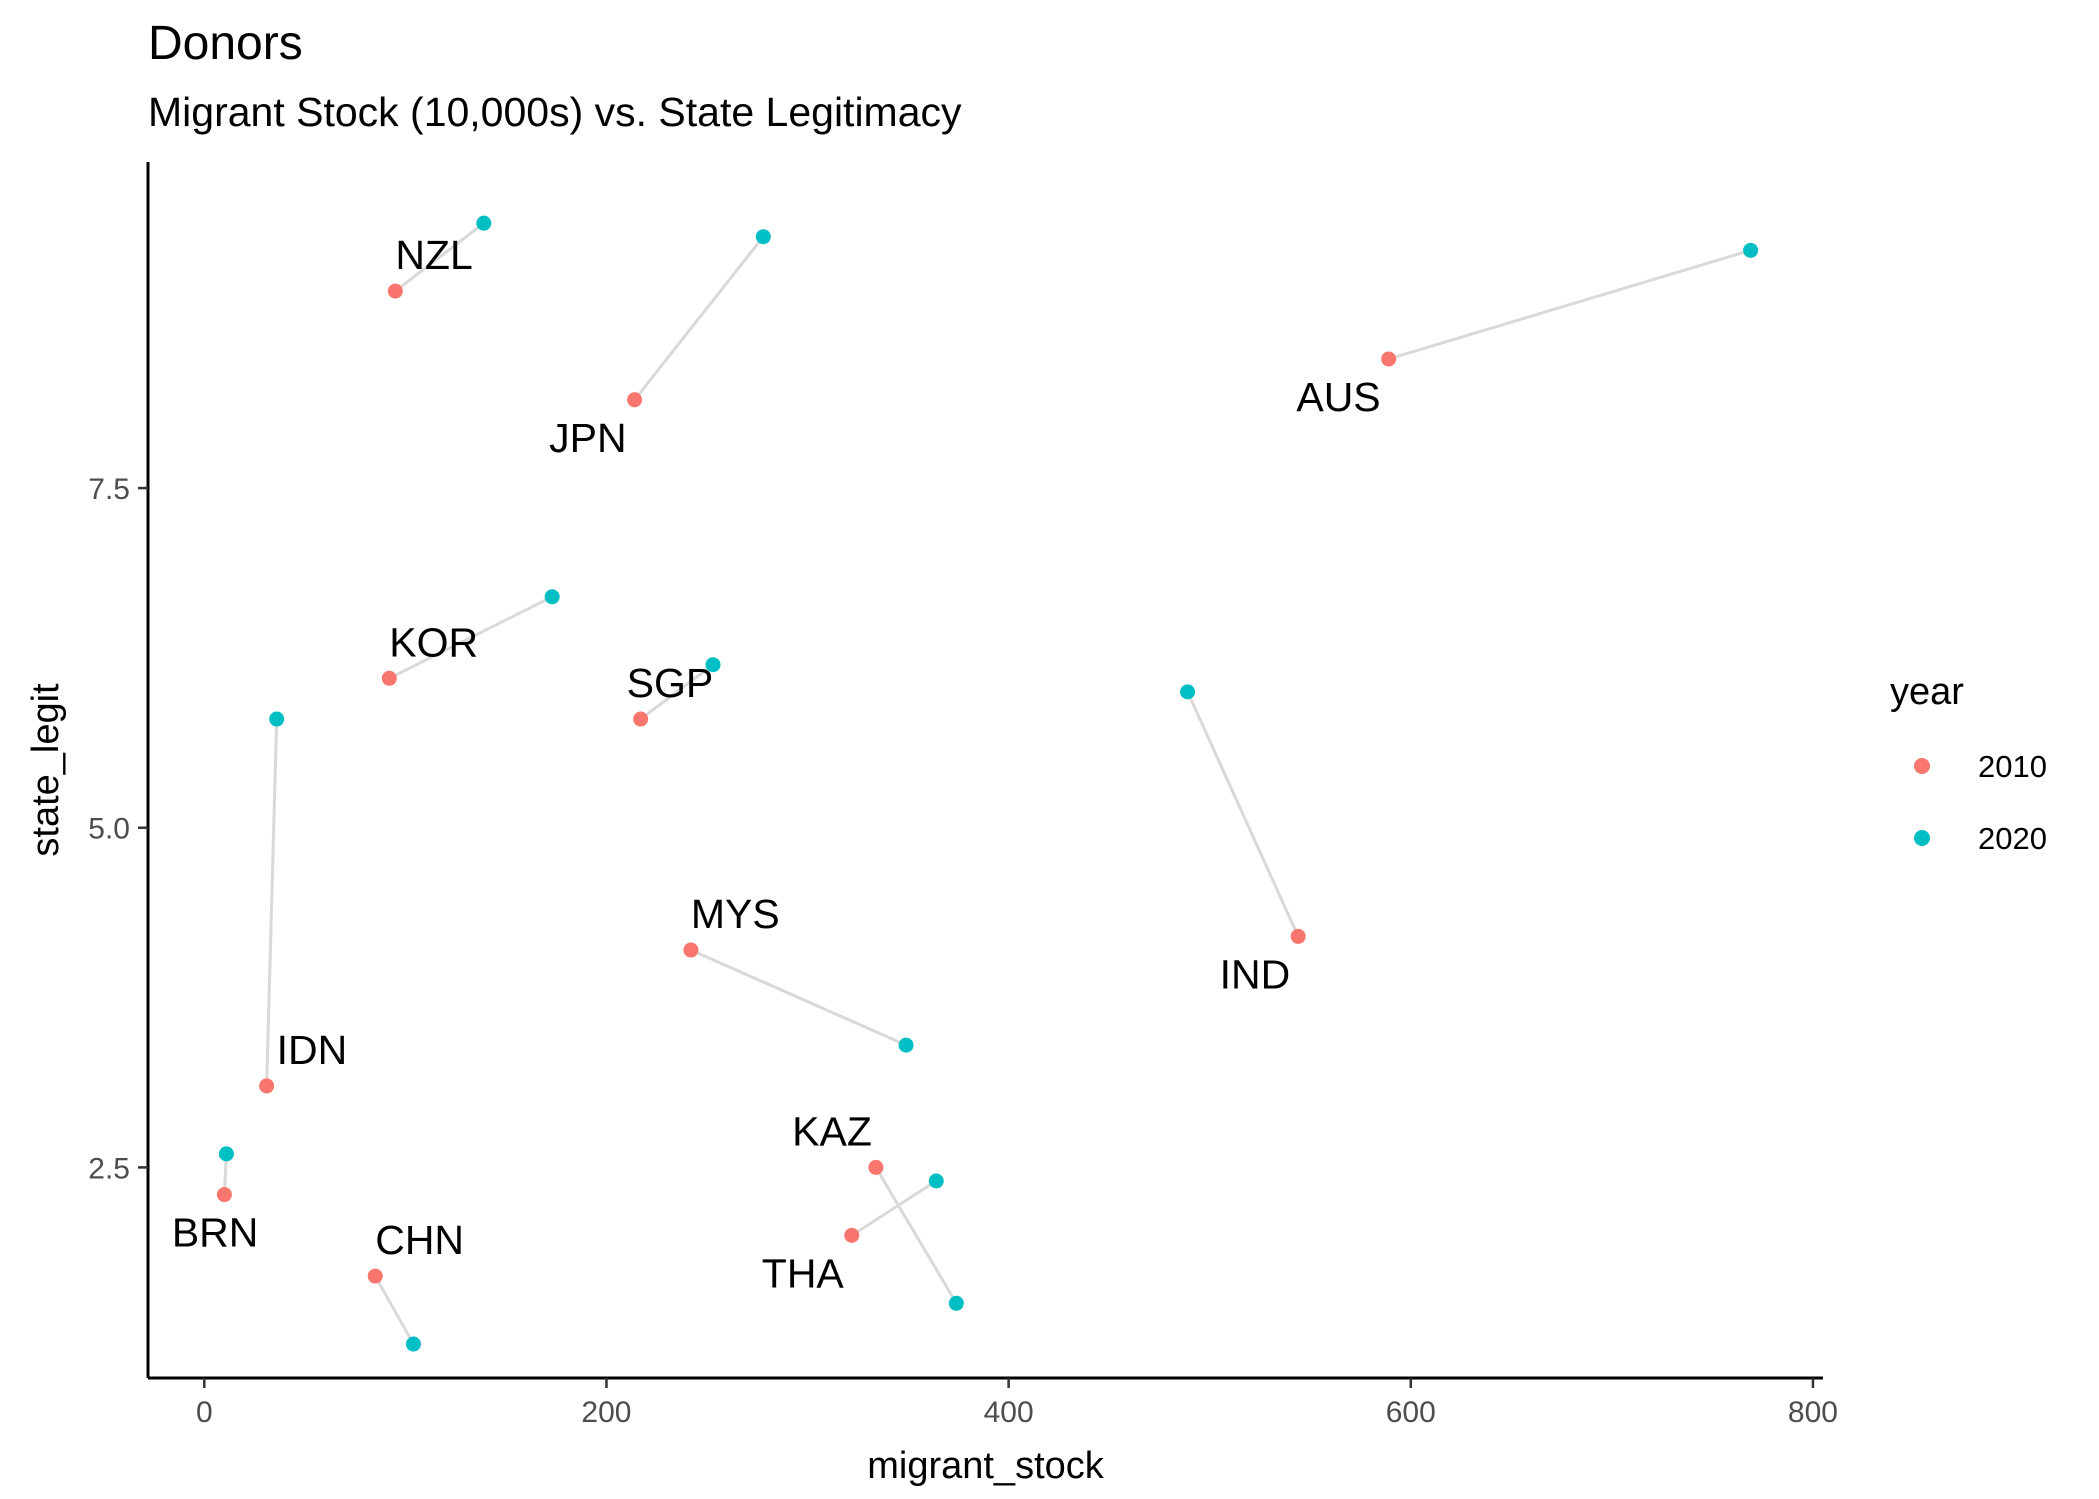  I want to click on connector-line-chn, so click(394, 1310).